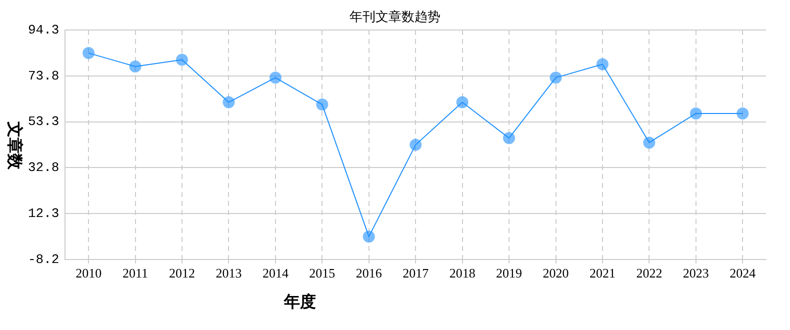  Describe the element at coordinates (509, 273) in the screenshot. I see `x-tick-label: 2019` at that location.